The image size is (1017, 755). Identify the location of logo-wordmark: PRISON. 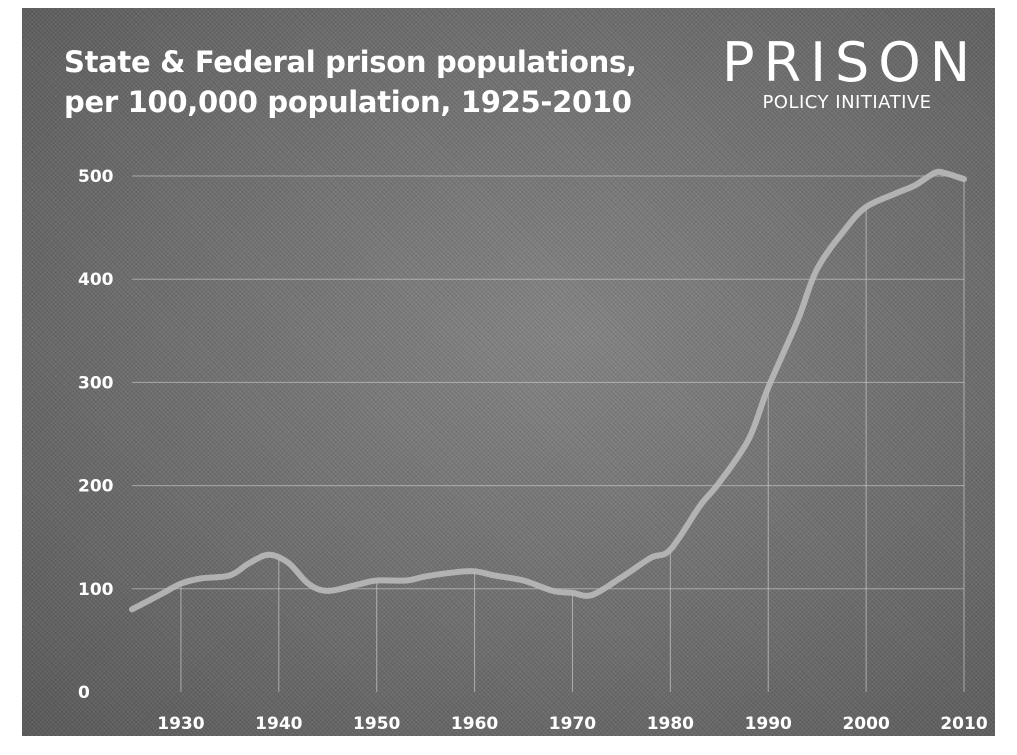
(851, 62).